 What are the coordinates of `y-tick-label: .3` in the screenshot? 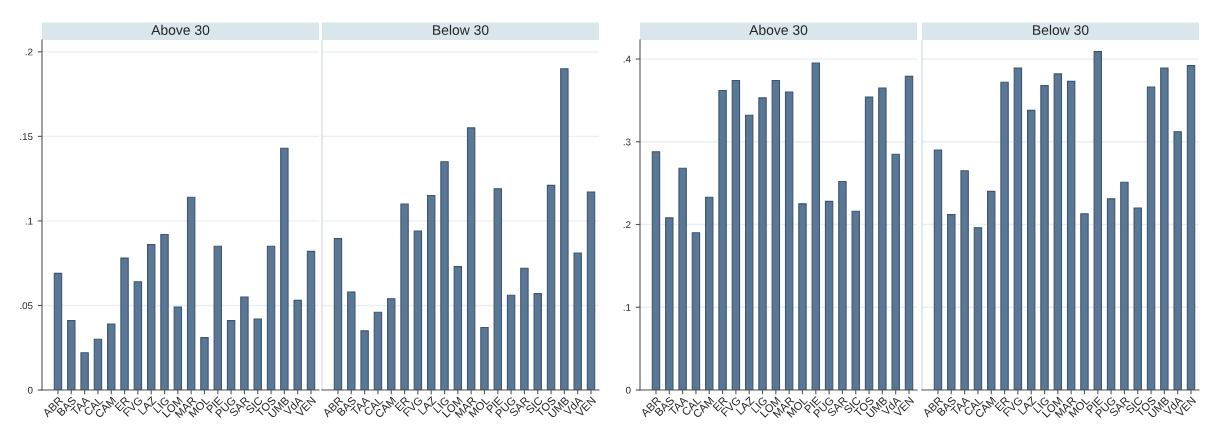 It's located at (627, 142).